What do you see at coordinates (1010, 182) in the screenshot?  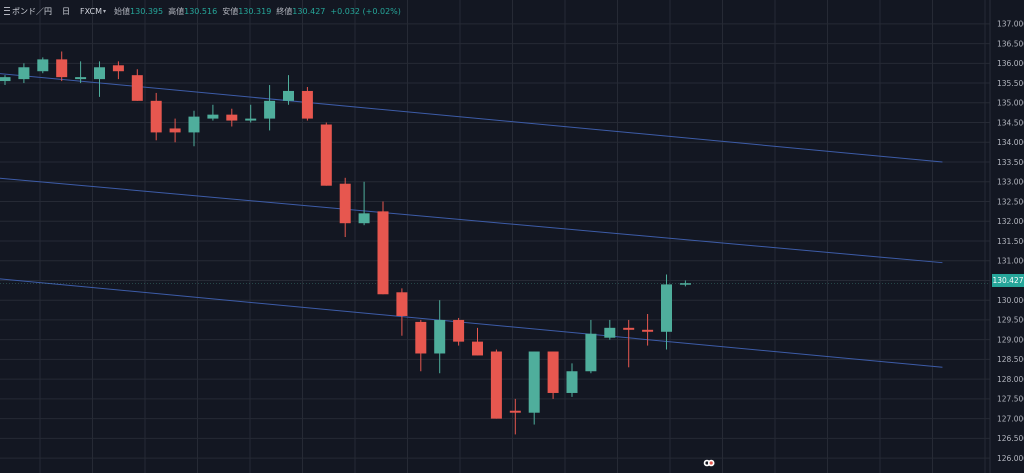 I see `y-tick-label: 133.000` at bounding box center [1010, 182].